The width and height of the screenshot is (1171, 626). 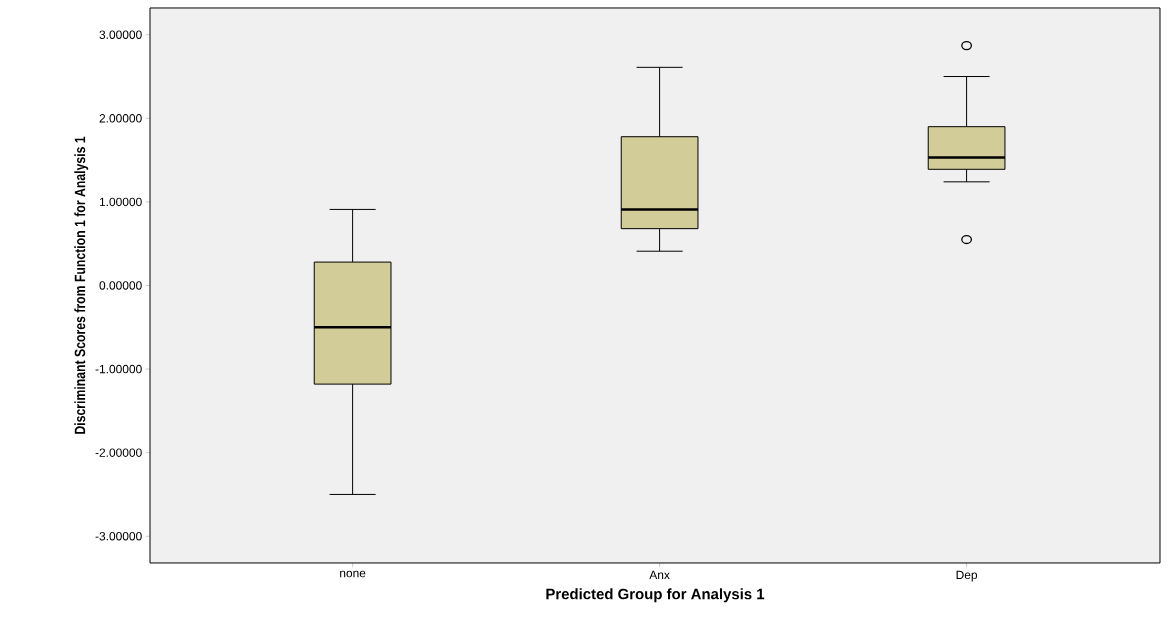 I want to click on y-axis-title: Discriminant Scores from Function 1 for Analysis 1, so click(x=81, y=285).